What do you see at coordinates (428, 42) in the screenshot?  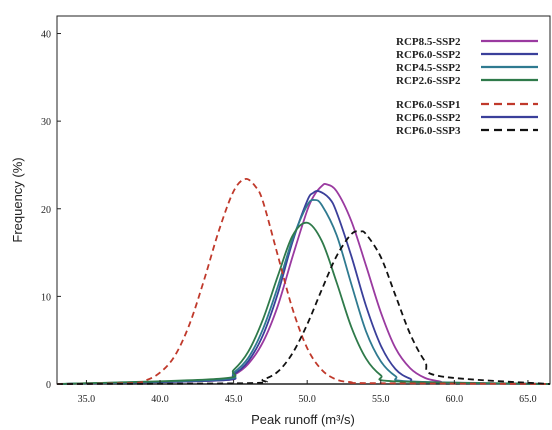 I see `legend-label: RCP8.5-SSP2` at bounding box center [428, 42].